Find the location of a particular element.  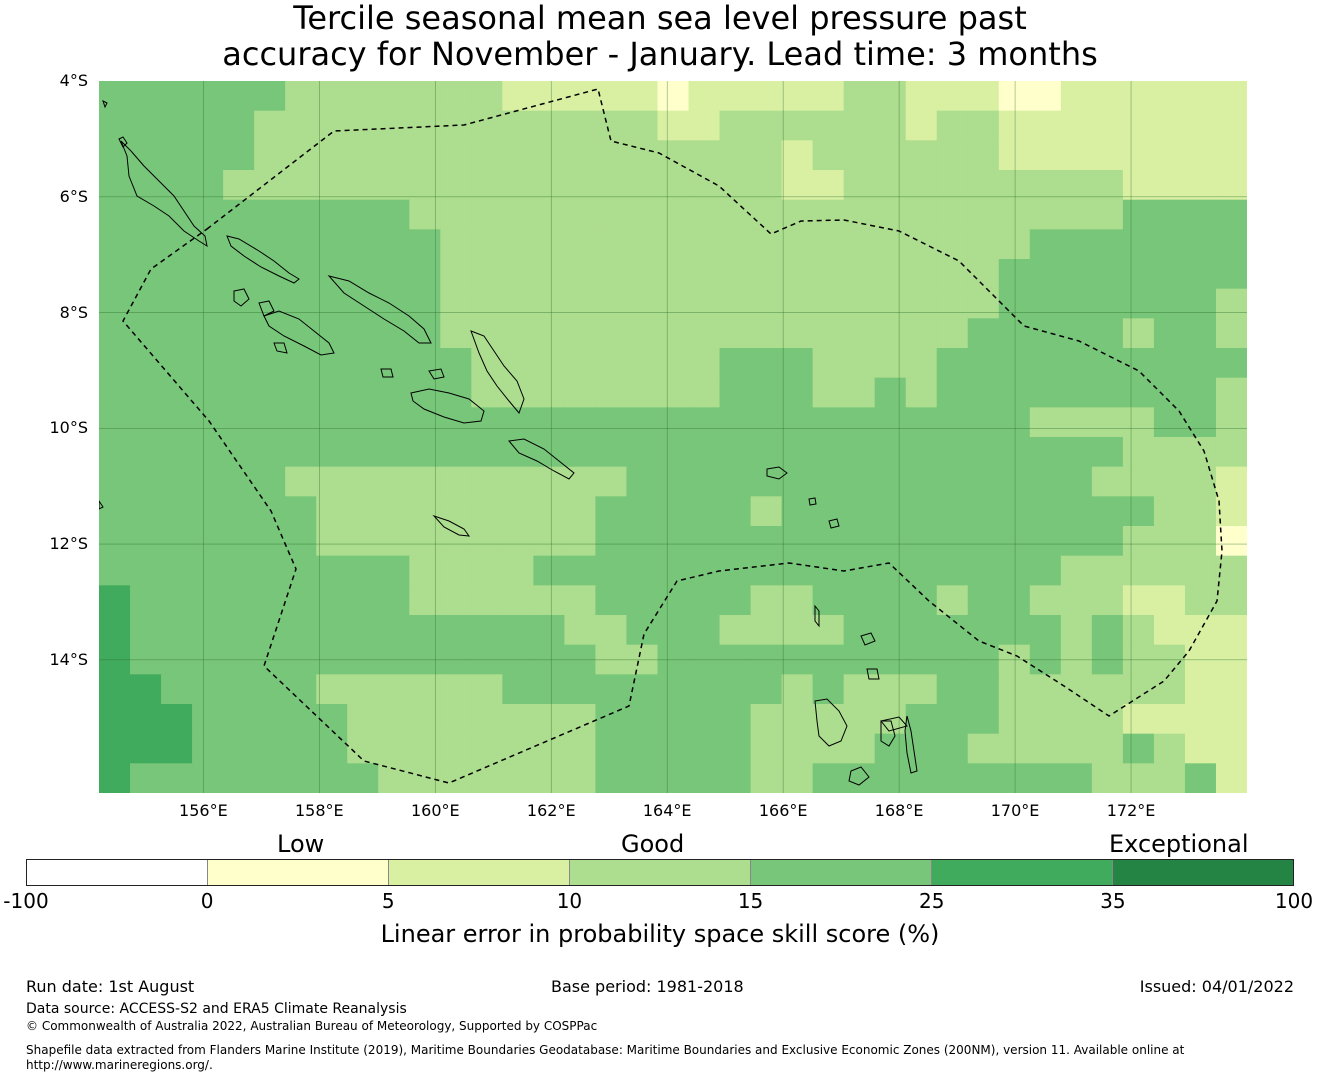

island-rennell is located at coordinates (451, 525).